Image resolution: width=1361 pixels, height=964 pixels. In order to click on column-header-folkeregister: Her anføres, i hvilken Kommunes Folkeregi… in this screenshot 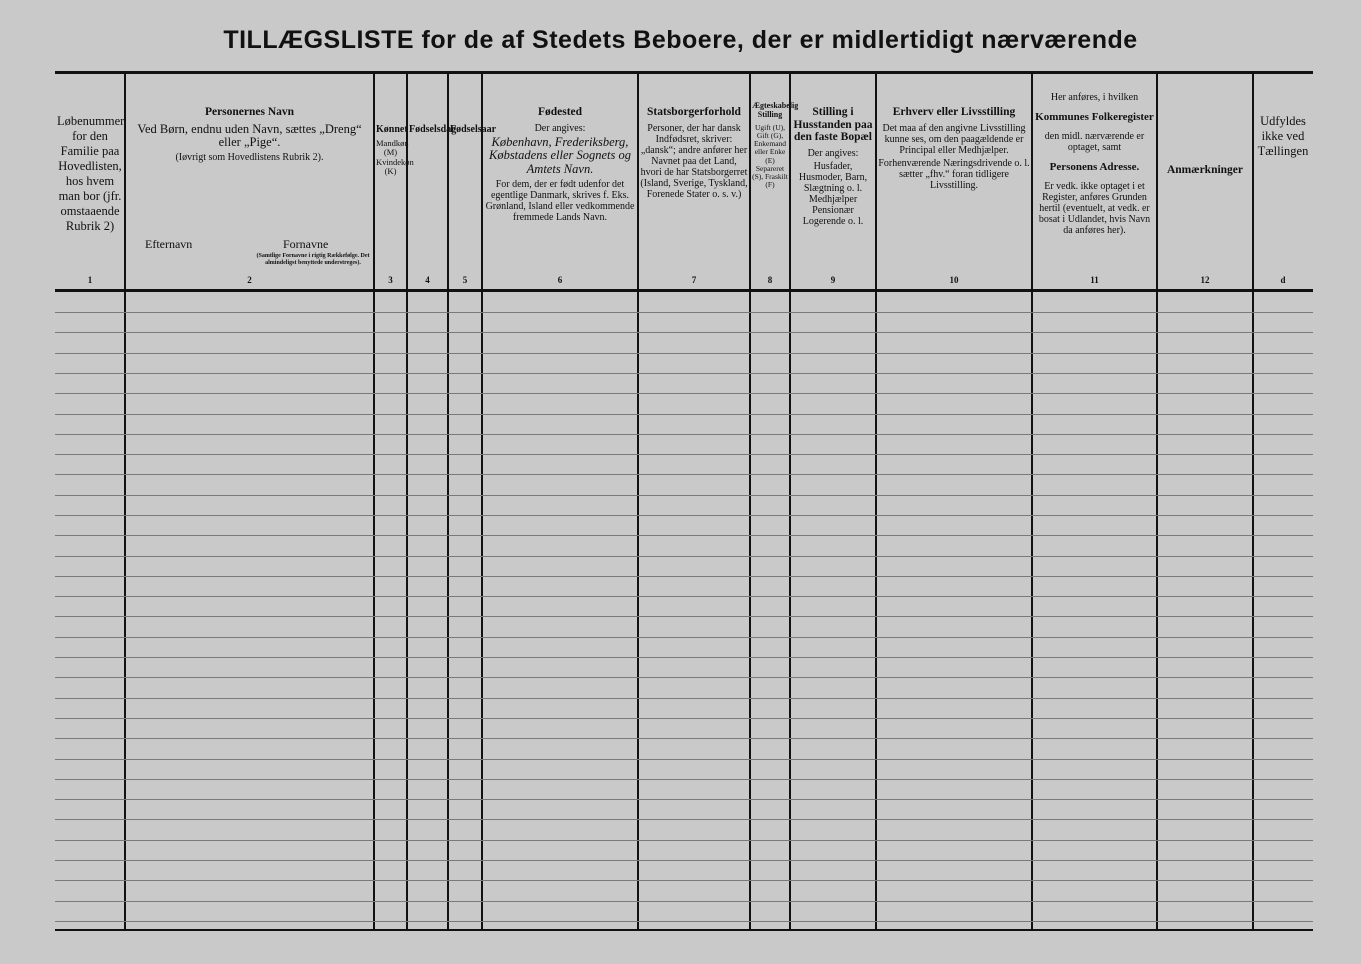, I will do `click(1094, 184)`.